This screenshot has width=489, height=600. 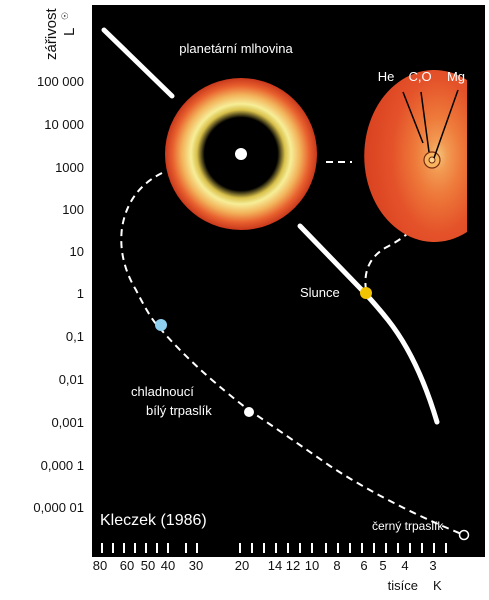 I want to click on y-tick-label: 0,000 1, so click(x=62, y=465).